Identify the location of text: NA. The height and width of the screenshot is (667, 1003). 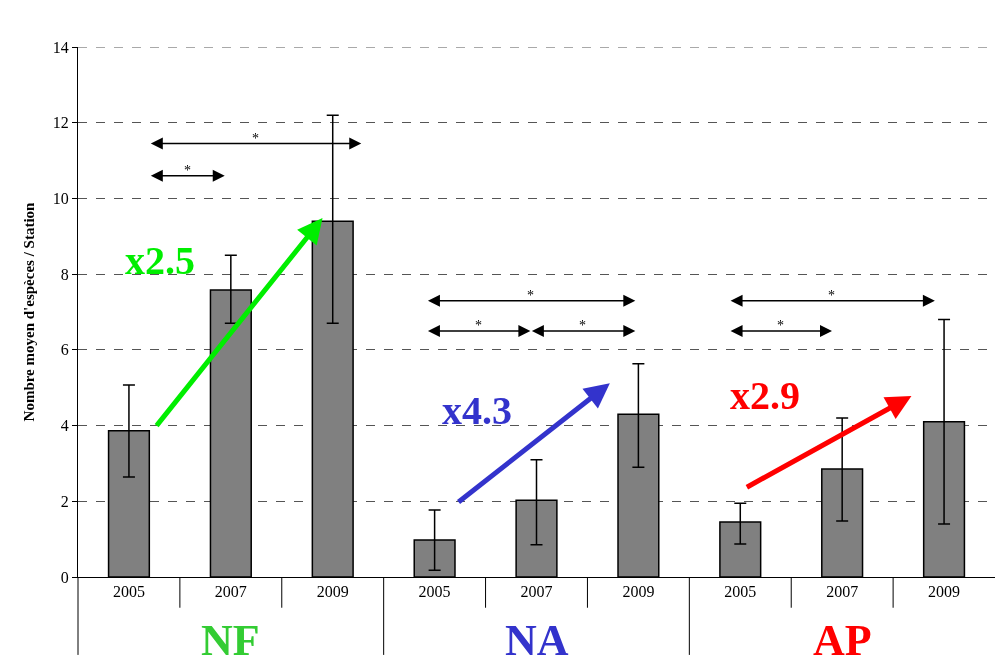
(537, 640).